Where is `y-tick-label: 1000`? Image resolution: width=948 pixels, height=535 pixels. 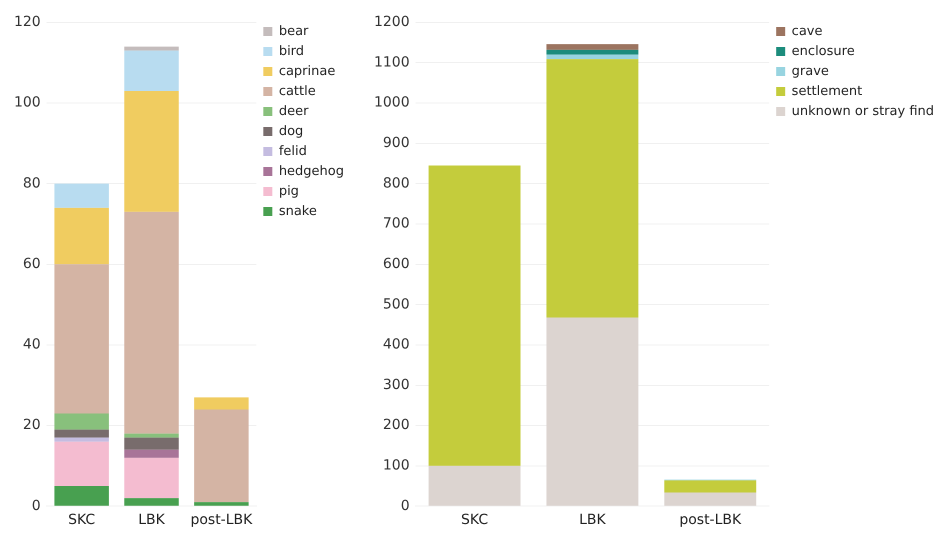 y-tick-label: 1000 is located at coordinates (392, 102).